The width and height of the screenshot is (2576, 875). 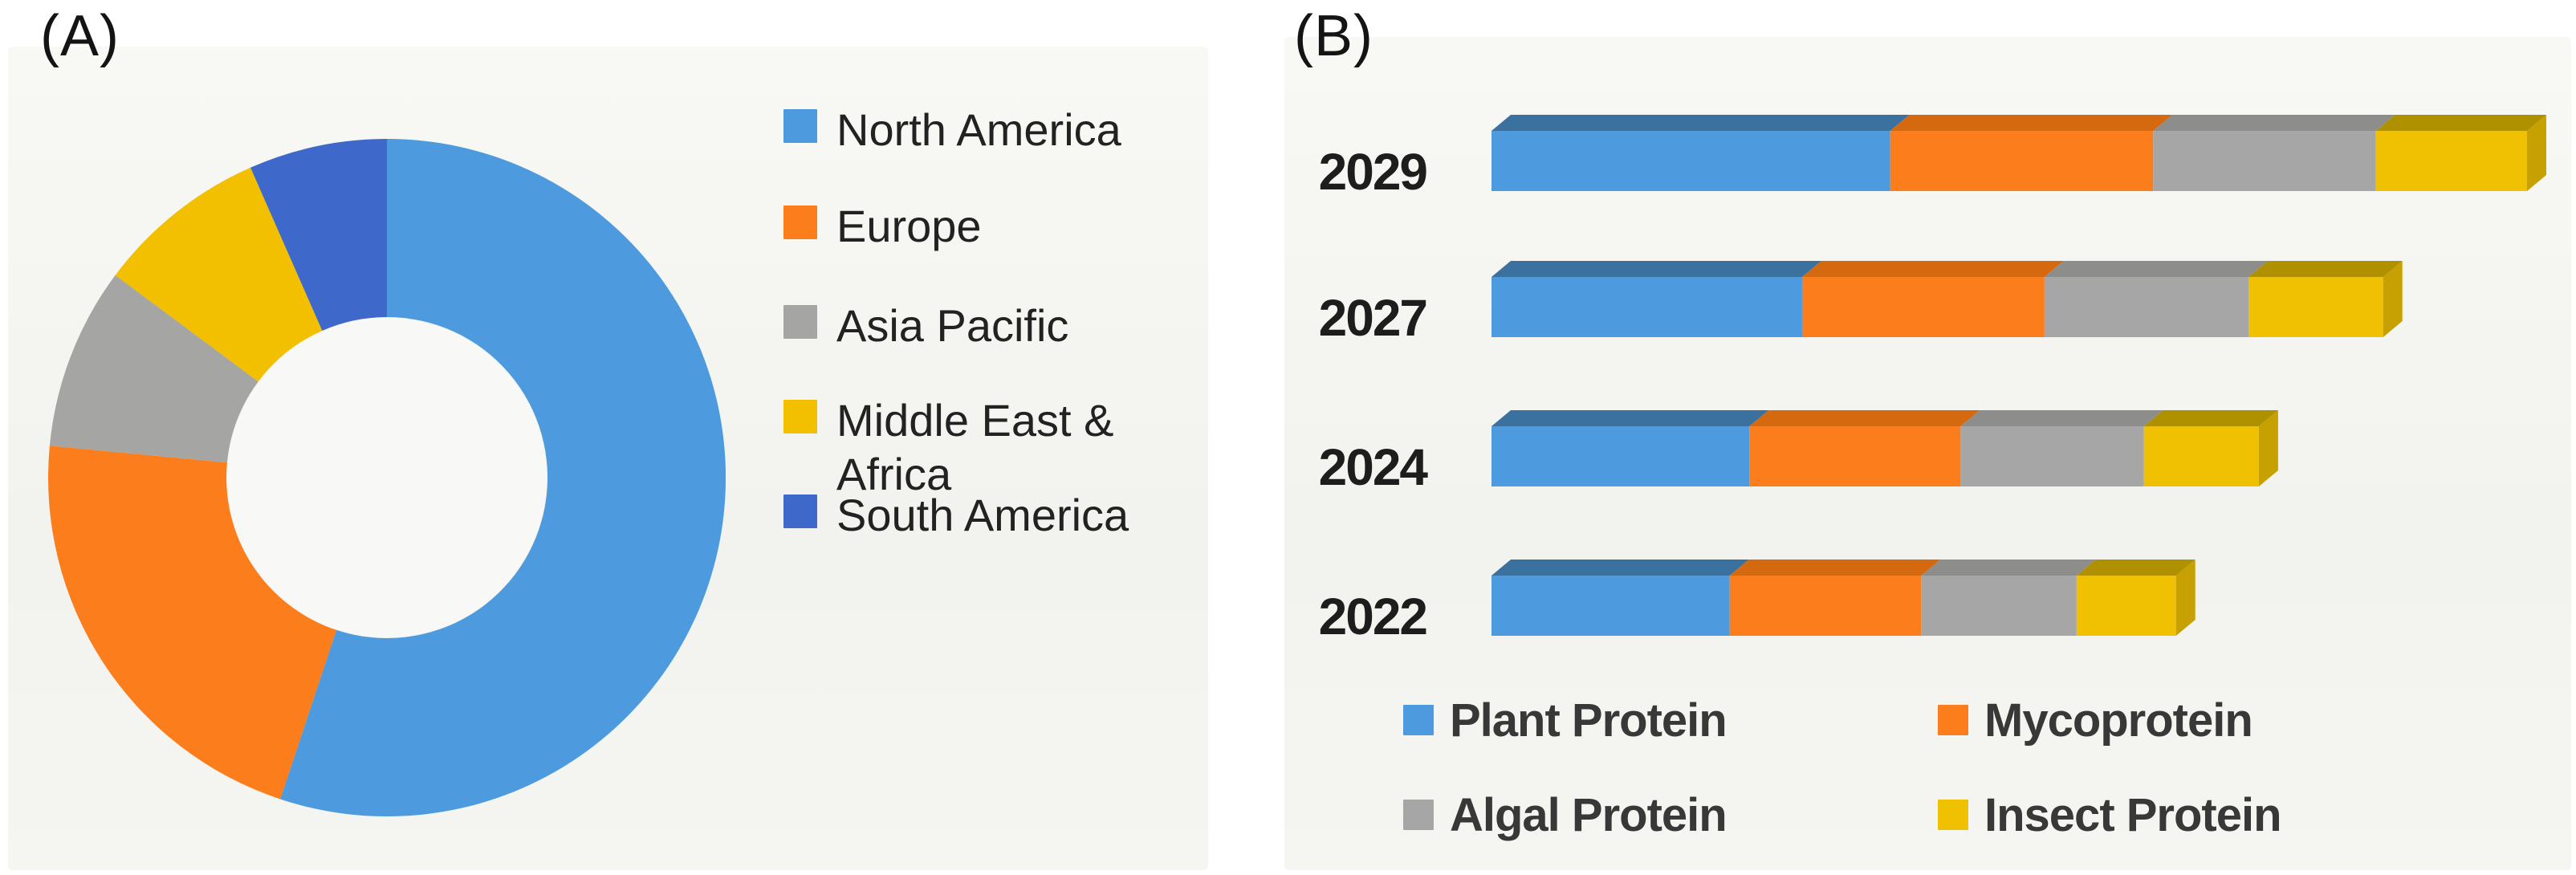 I want to click on bar-2027-top-mycoprotein, so click(x=1933, y=269).